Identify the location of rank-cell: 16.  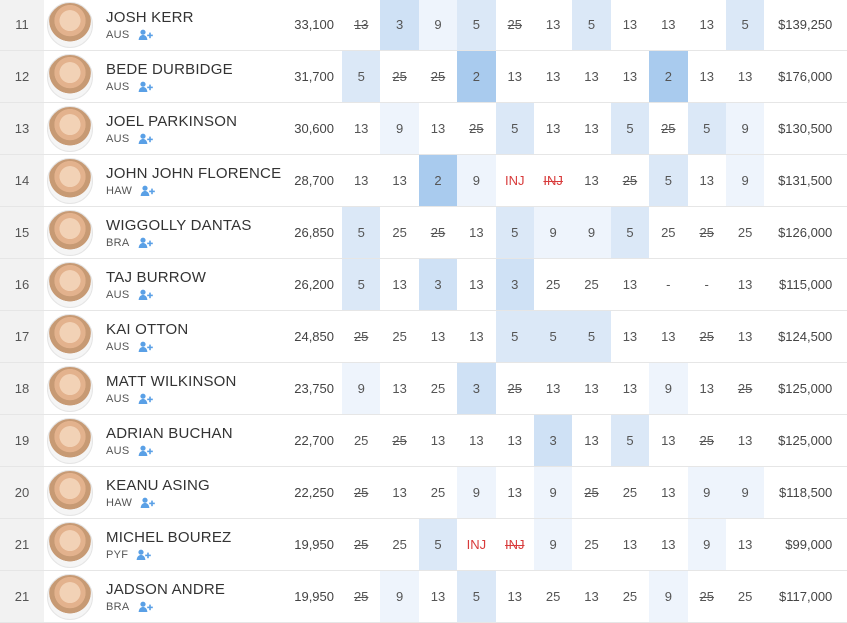
(22, 284).